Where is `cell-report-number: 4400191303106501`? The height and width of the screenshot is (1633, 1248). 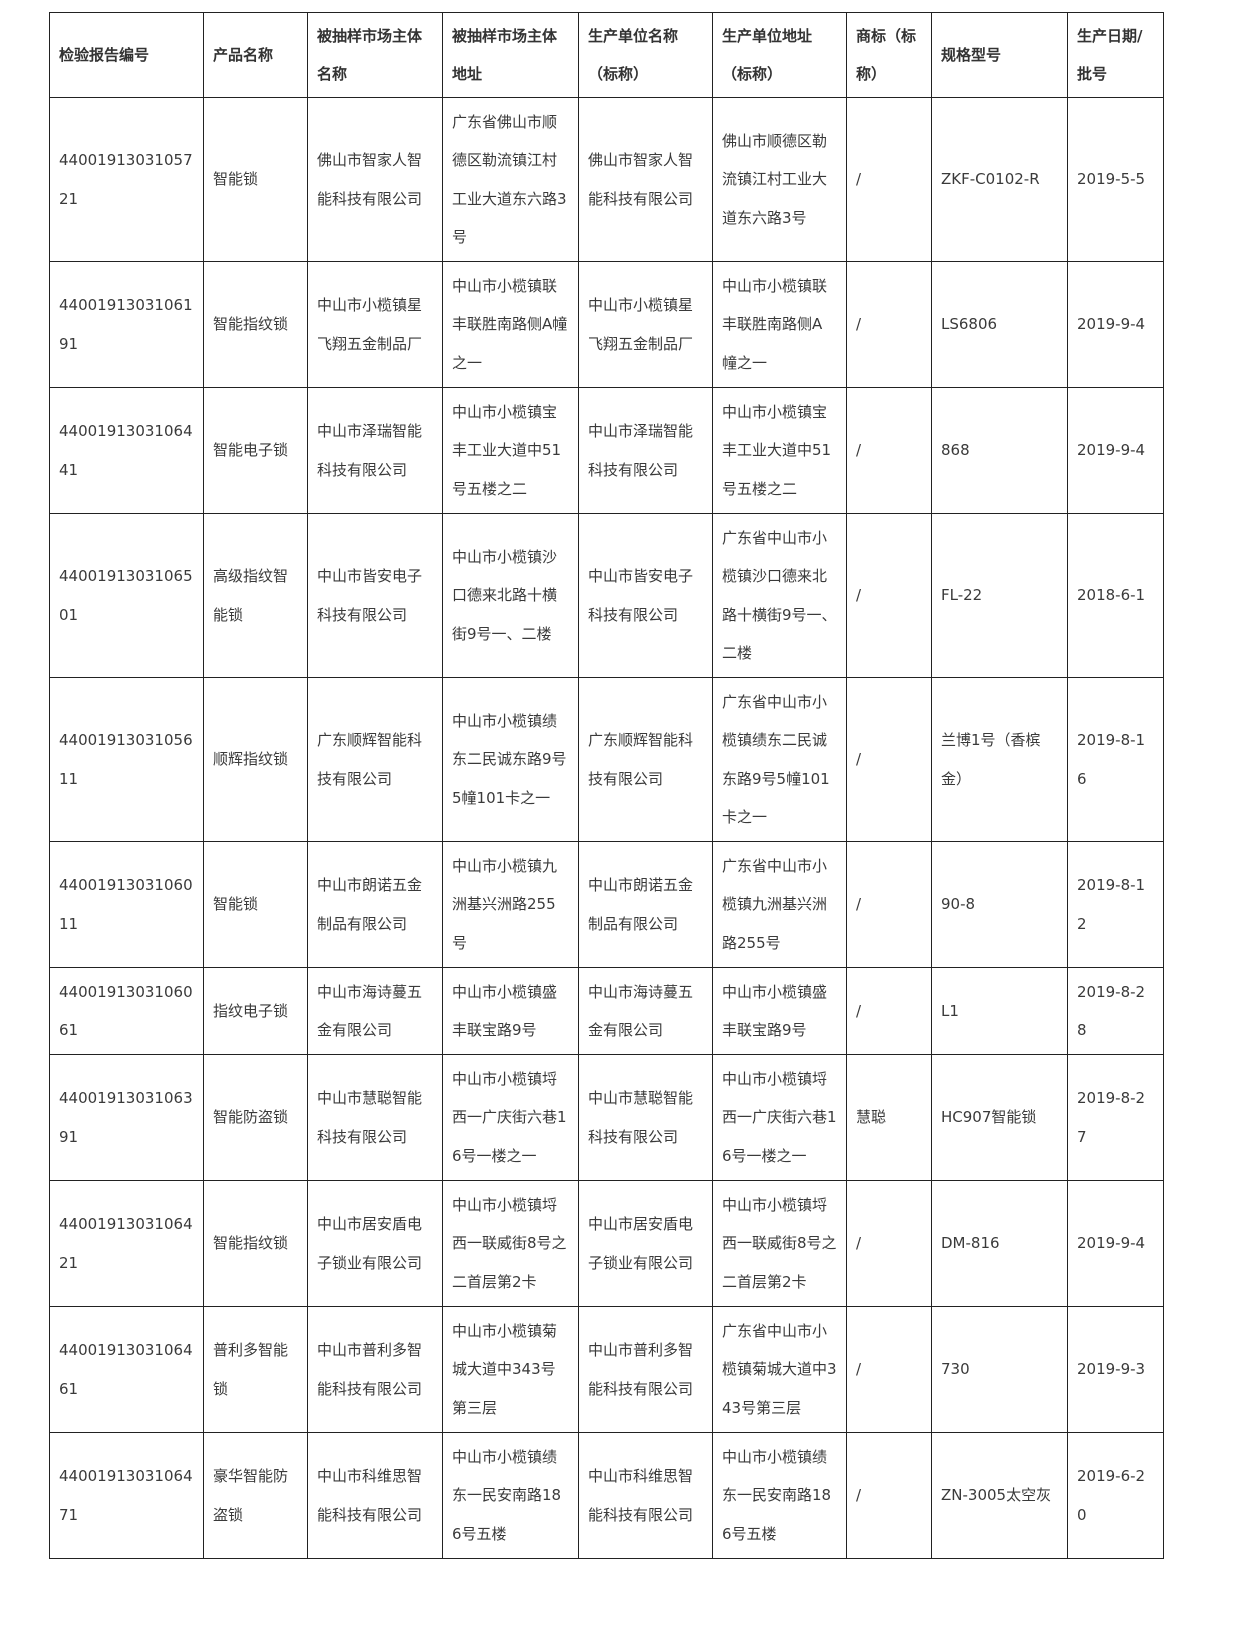 cell-report-number: 4400191303106501 is located at coordinates (126, 595).